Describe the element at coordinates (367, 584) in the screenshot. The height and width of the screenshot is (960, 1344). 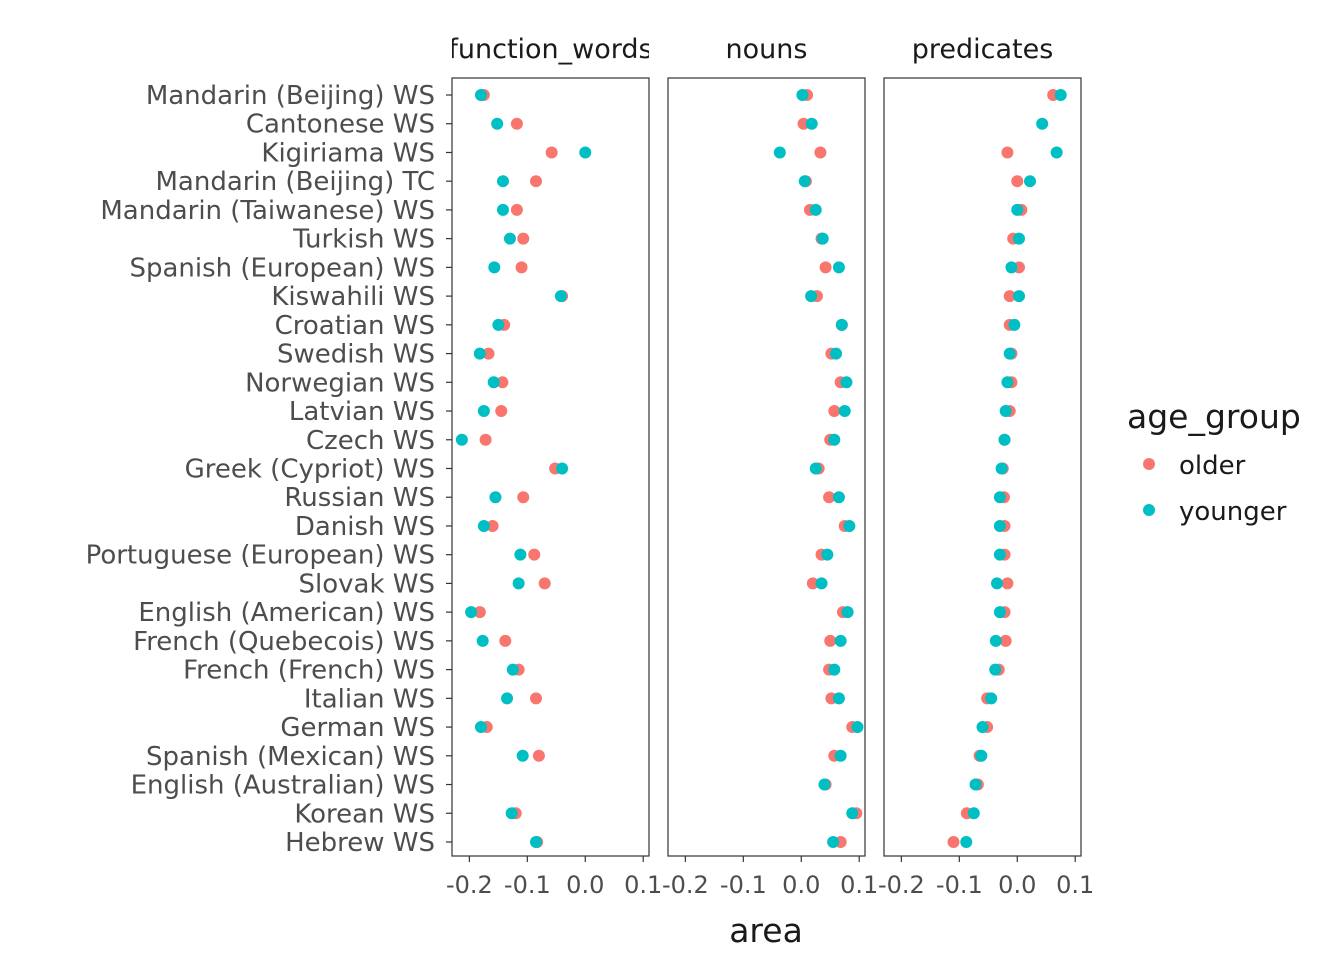
I see `y-tick-label: Slovak WS` at that location.